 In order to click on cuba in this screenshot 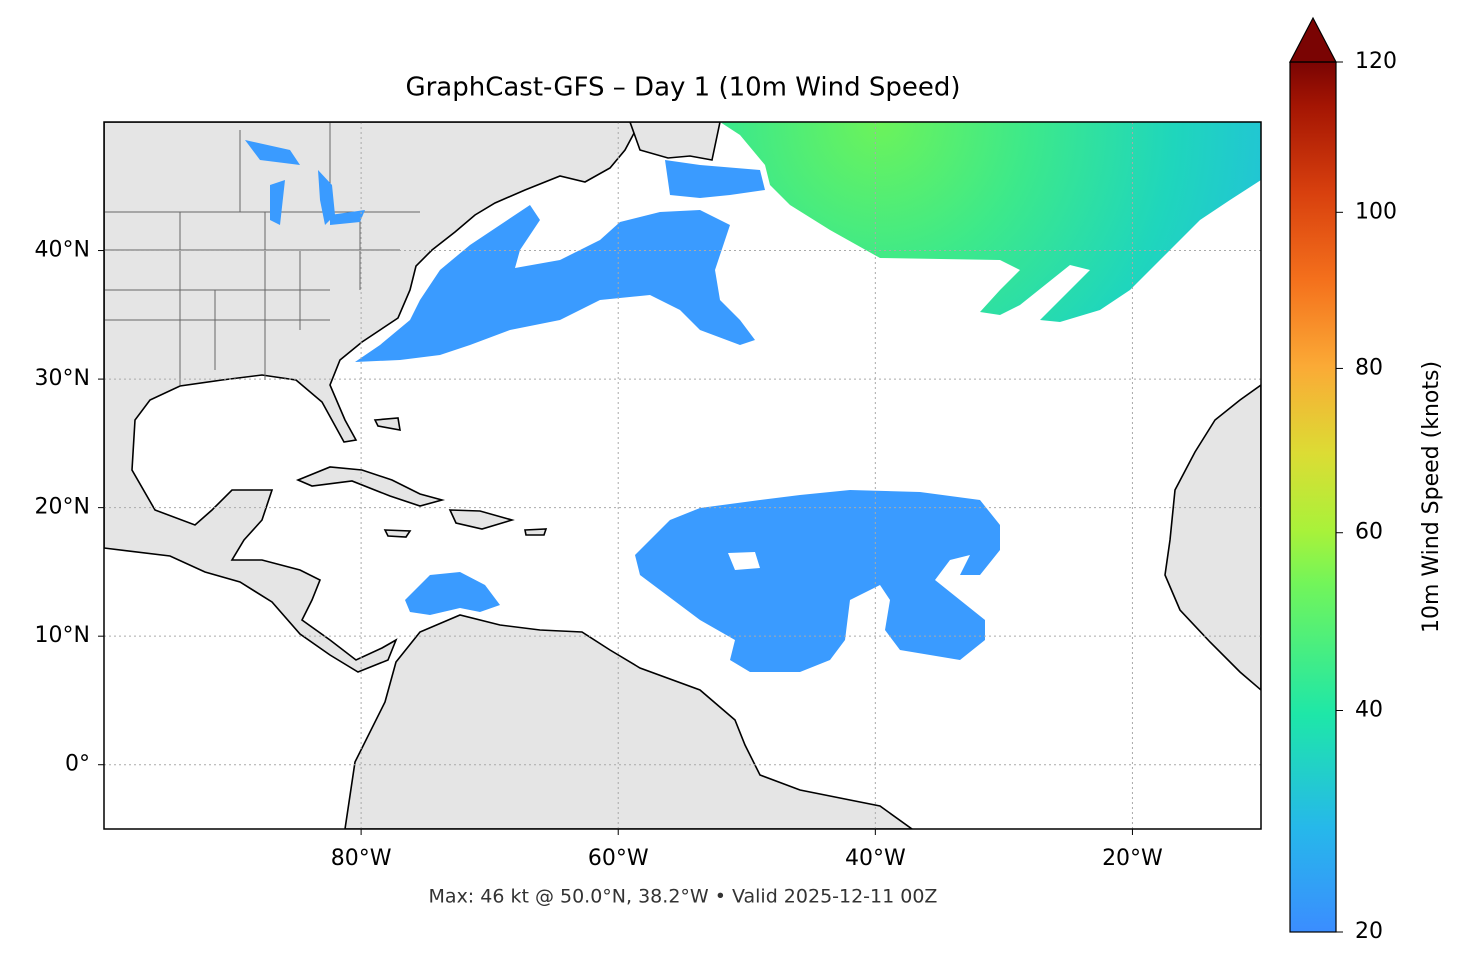, I will do `click(370, 486)`.